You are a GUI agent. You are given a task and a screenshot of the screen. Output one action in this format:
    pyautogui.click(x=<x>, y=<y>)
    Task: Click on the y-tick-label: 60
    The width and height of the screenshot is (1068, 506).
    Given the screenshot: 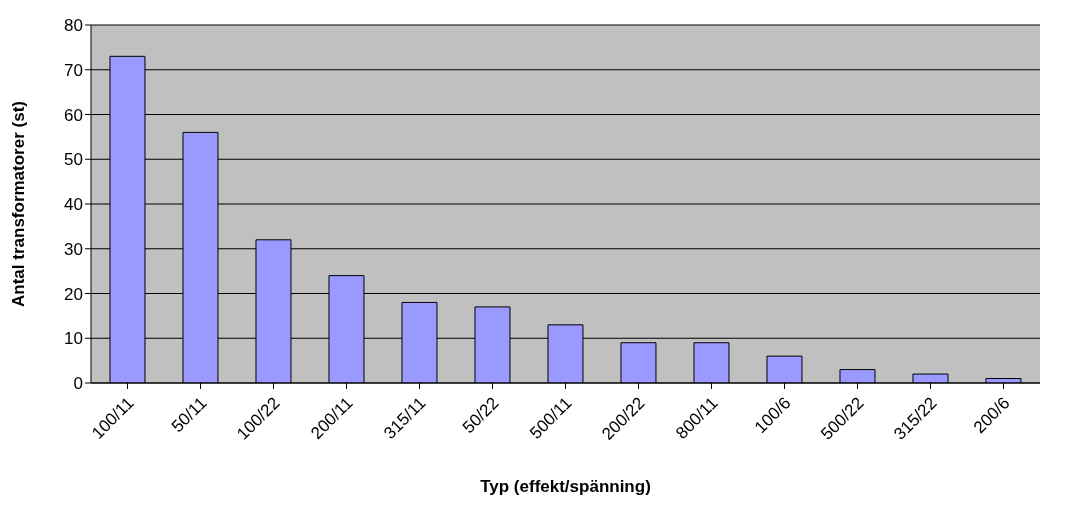 What is the action you would take?
    pyautogui.click(x=73, y=115)
    